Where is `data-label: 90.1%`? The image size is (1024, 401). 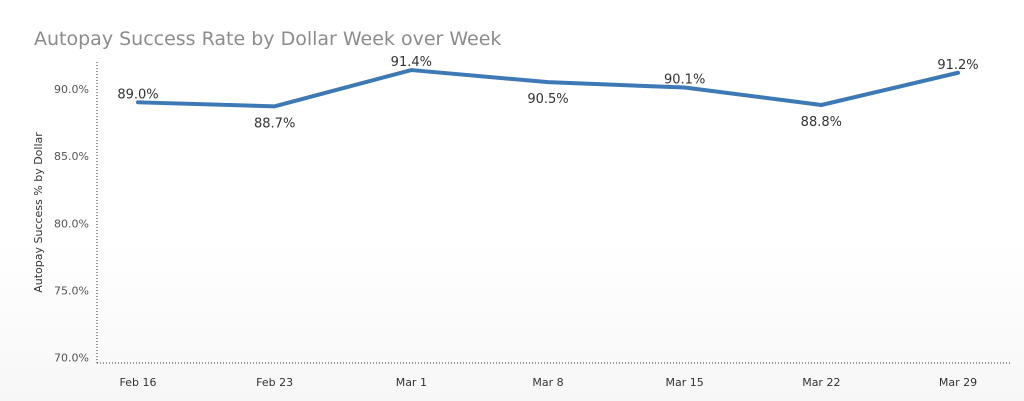
data-label: 90.1% is located at coordinates (684, 80).